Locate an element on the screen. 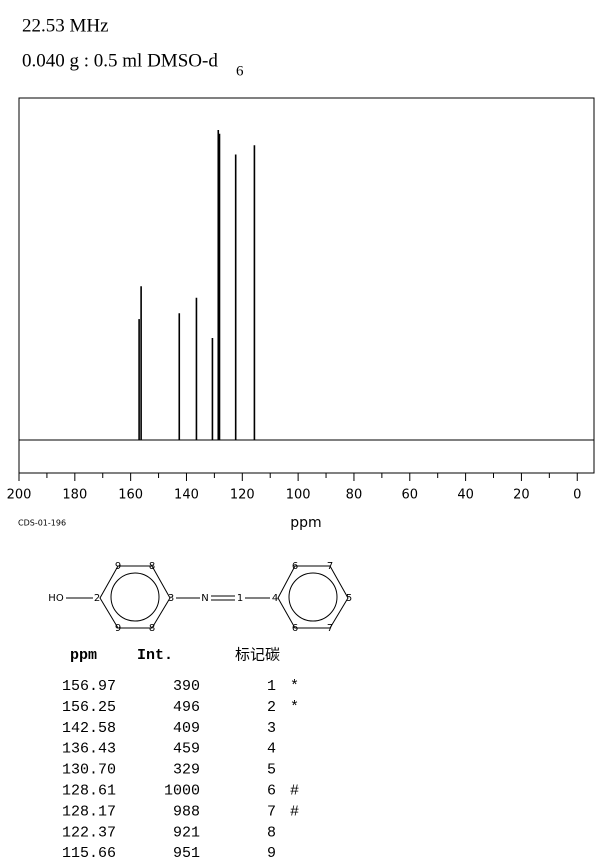  x-tick-label: 0 is located at coordinates (577, 495).